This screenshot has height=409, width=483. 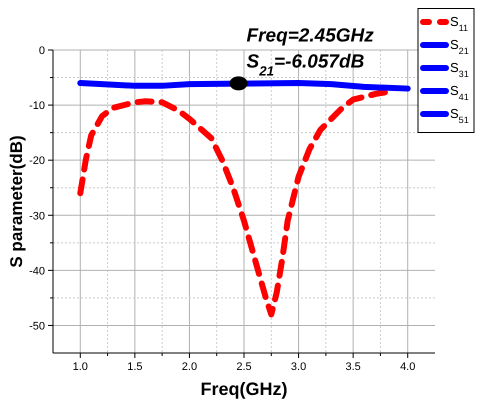 I want to click on y-tick-label: 0, so click(x=41, y=51).